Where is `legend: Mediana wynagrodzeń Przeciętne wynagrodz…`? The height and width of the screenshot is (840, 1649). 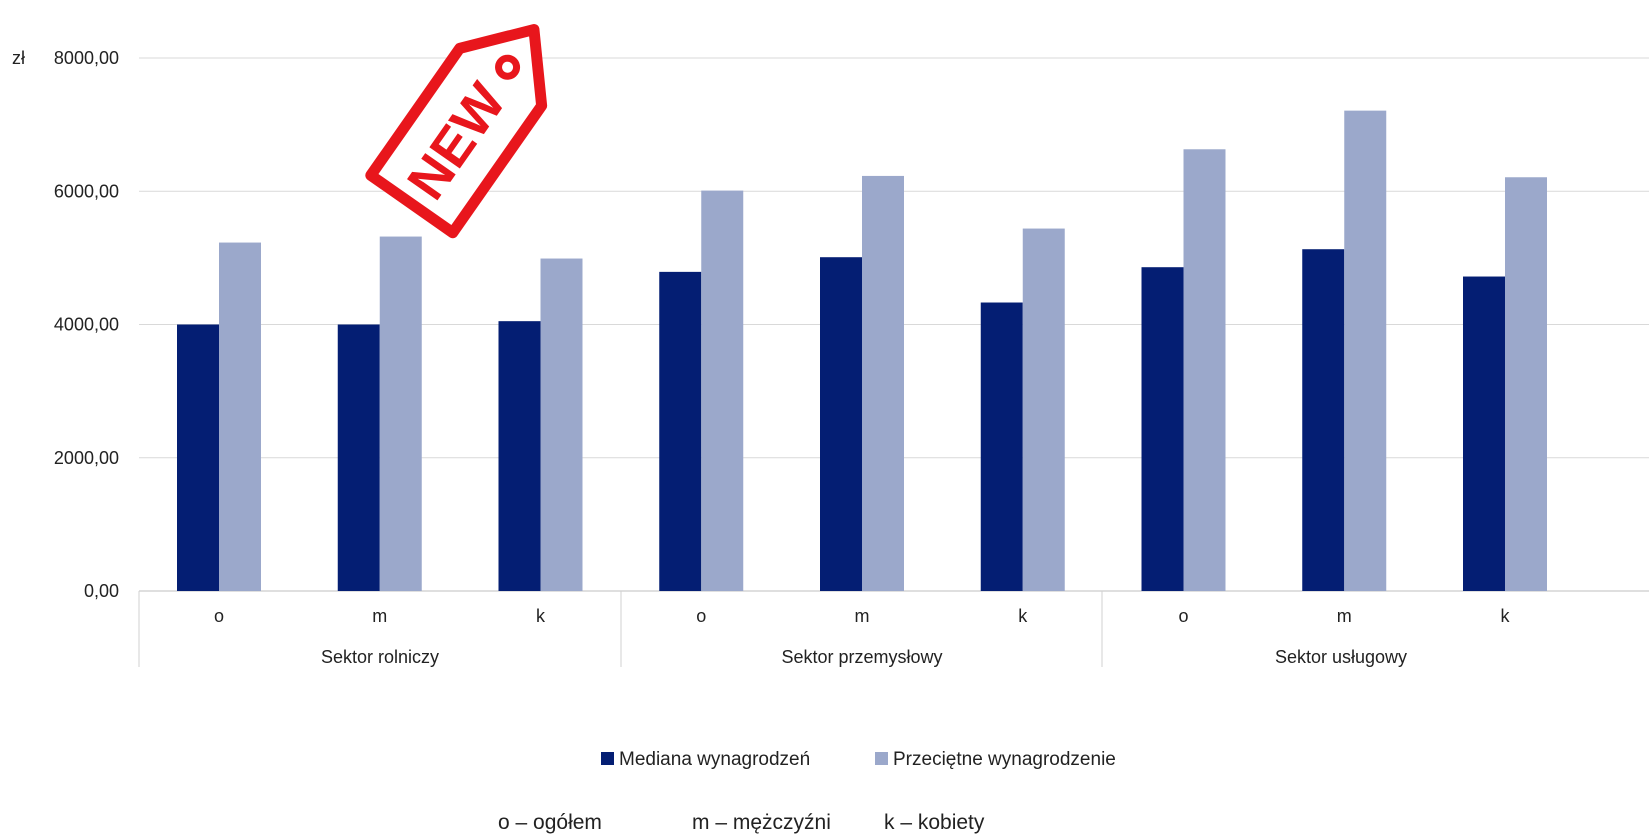
legend: Mediana wynagrodzeń Przeciętne wynagrodz… is located at coordinates (858, 759).